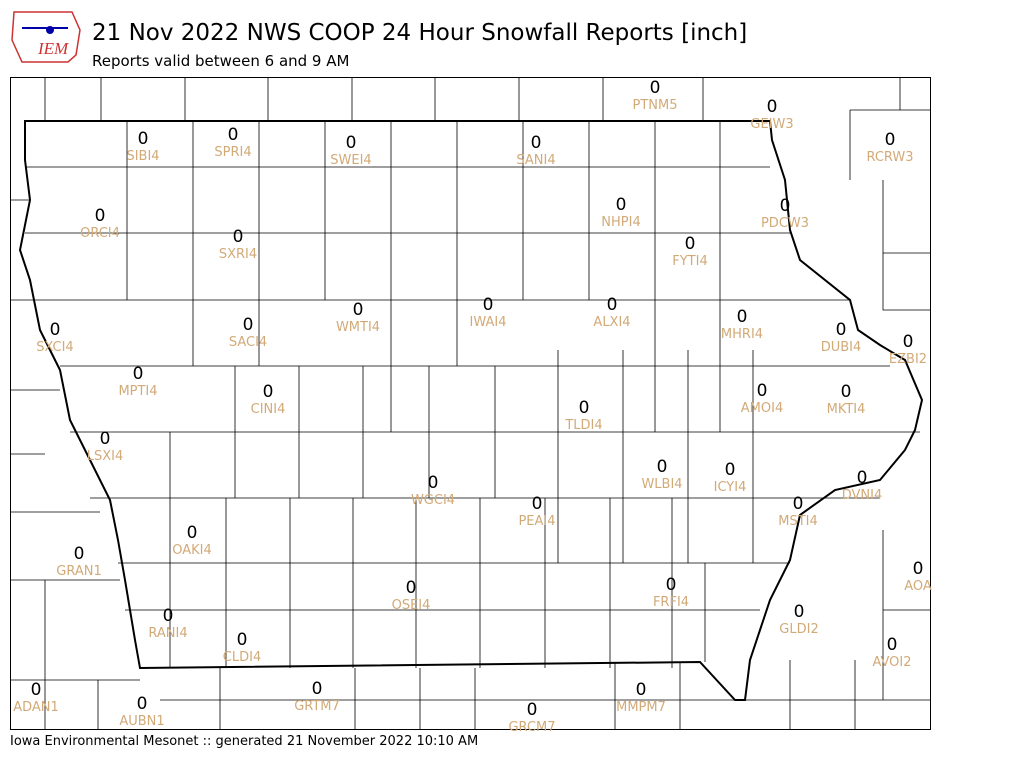 This screenshot has height=768, width=1024. Describe the element at coordinates (611, 322) in the screenshot. I see `station-id: ALXI4` at that location.